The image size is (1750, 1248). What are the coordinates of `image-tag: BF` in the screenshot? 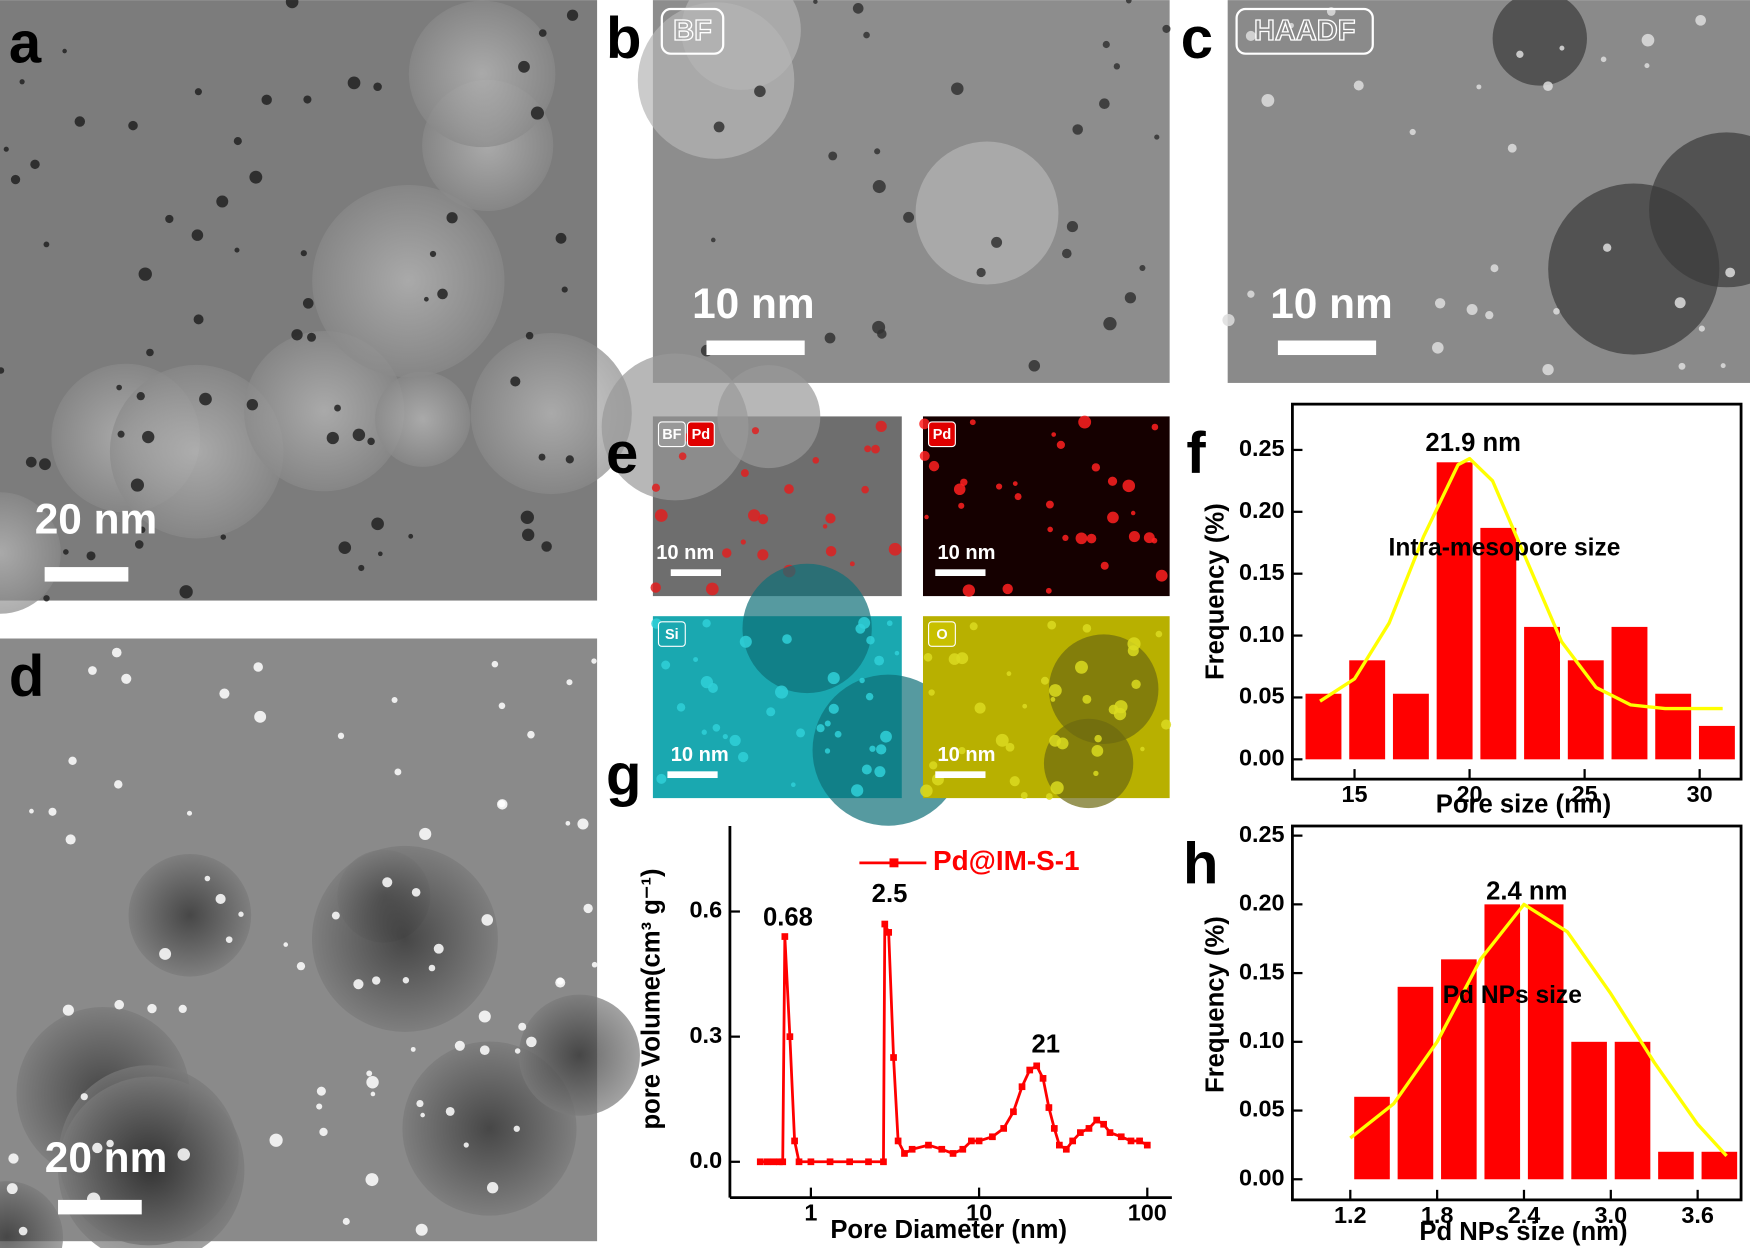 It's located at (692, 31).